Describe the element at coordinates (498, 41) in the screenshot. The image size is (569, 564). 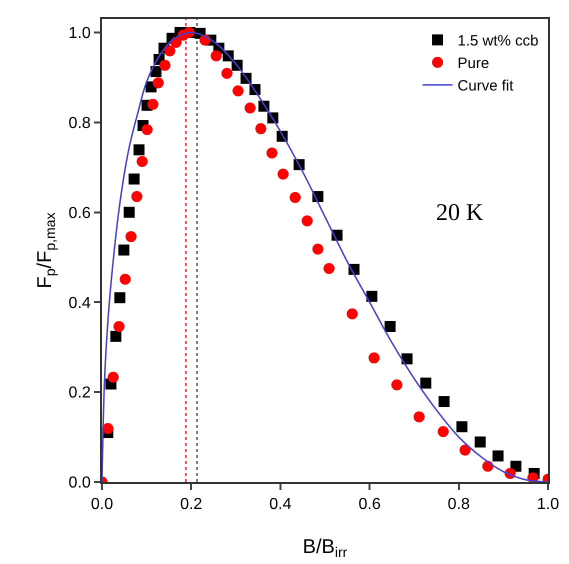
I see `legend-label: 1.5 wt% ccb` at that location.